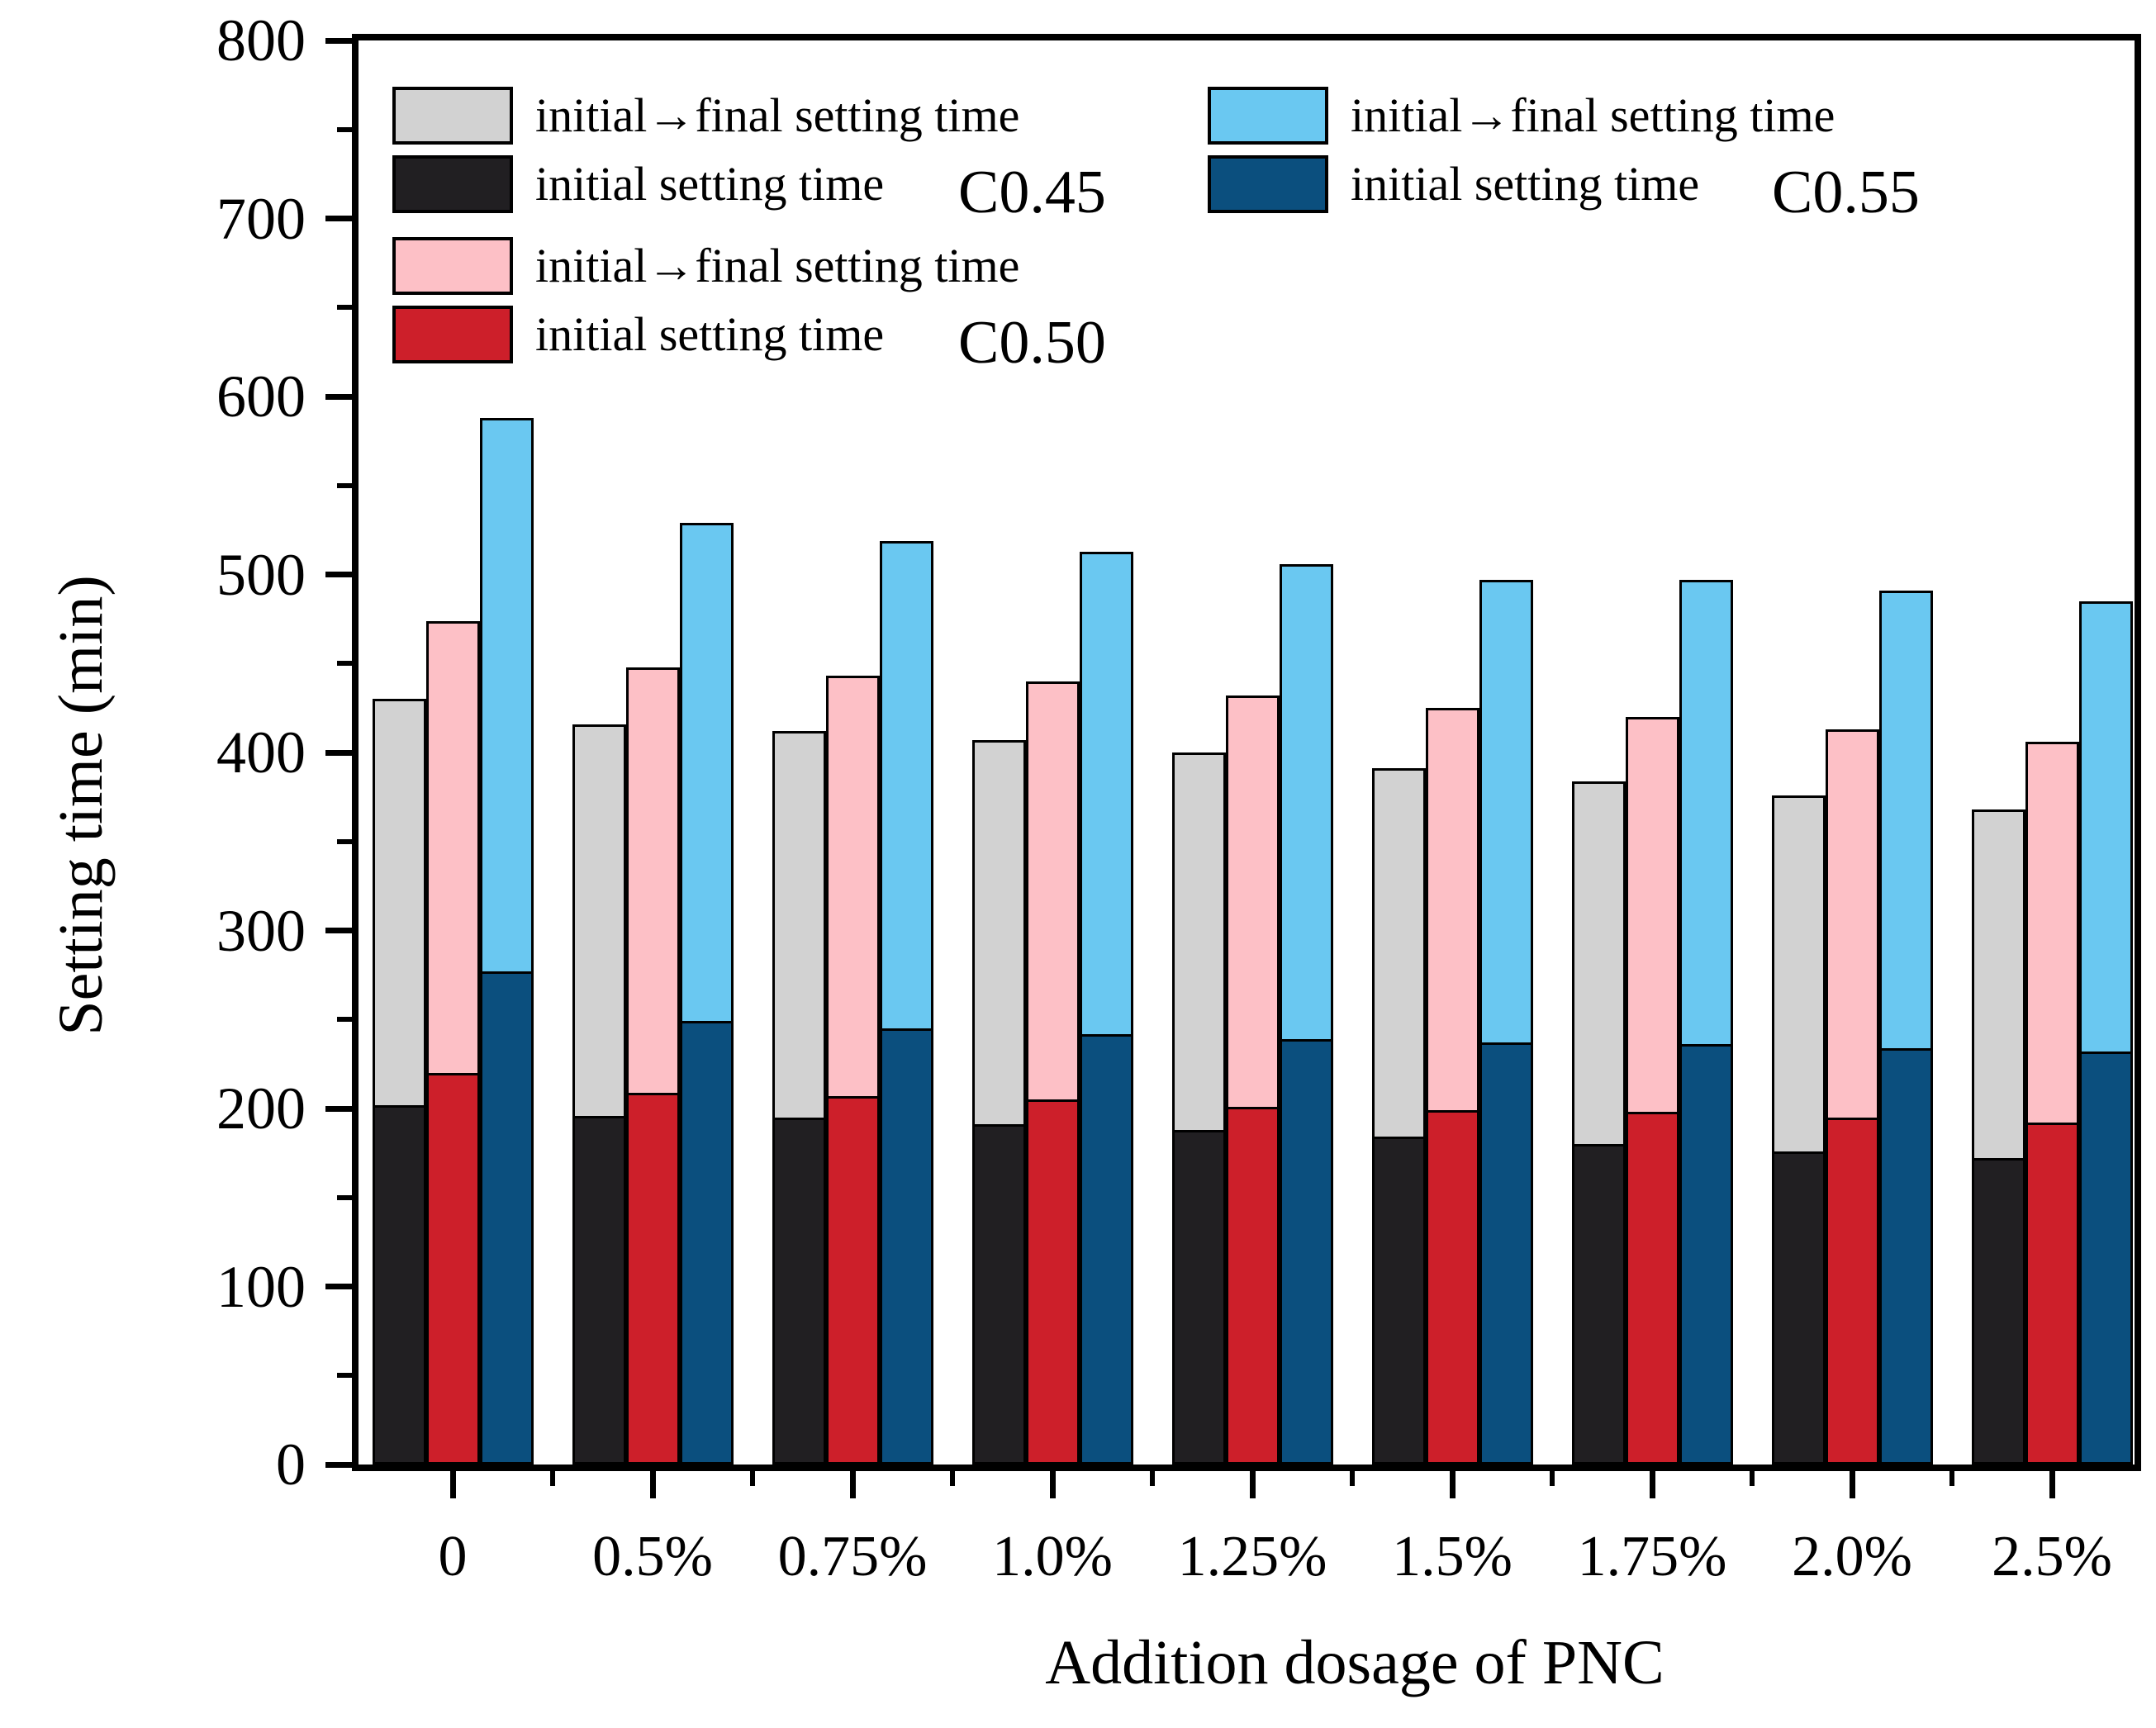  I want to click on bar-C0.55-1.75%-final, so click(1706, 813).